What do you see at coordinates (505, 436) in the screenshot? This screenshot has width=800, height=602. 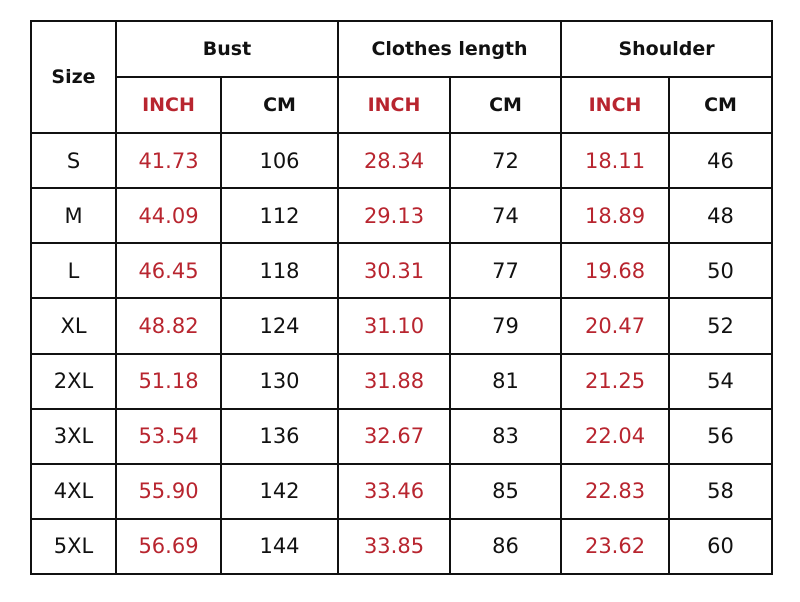 I see `cm-value-cell: 83` at bounding box center [505, 436].